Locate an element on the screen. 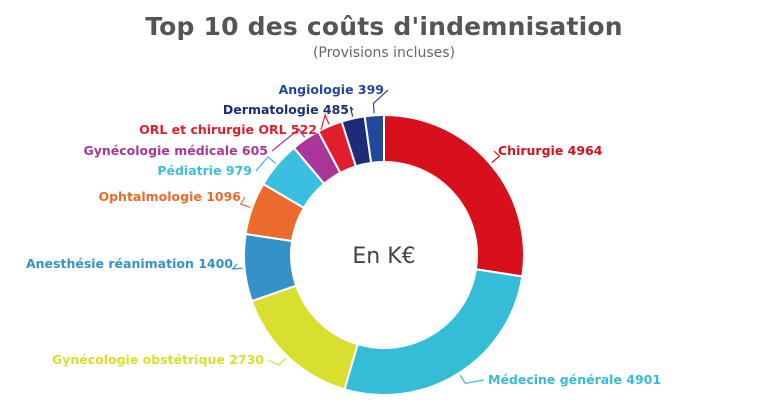  slice-label: Chirurgie 4964 is located at coordinates (550, 150).